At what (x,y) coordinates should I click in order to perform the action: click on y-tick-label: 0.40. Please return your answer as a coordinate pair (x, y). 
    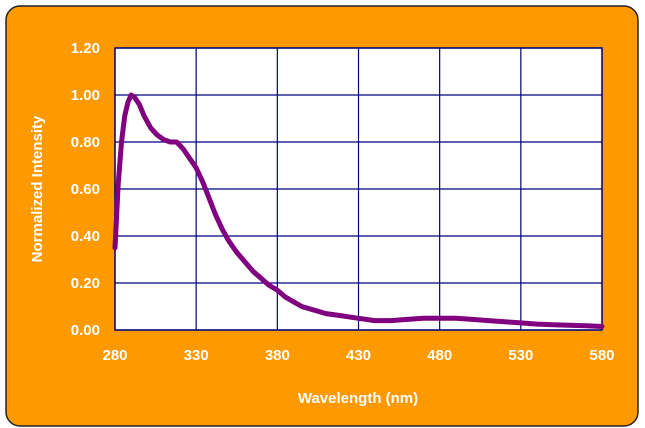
    Looking at the image, I should click on (85, 236).